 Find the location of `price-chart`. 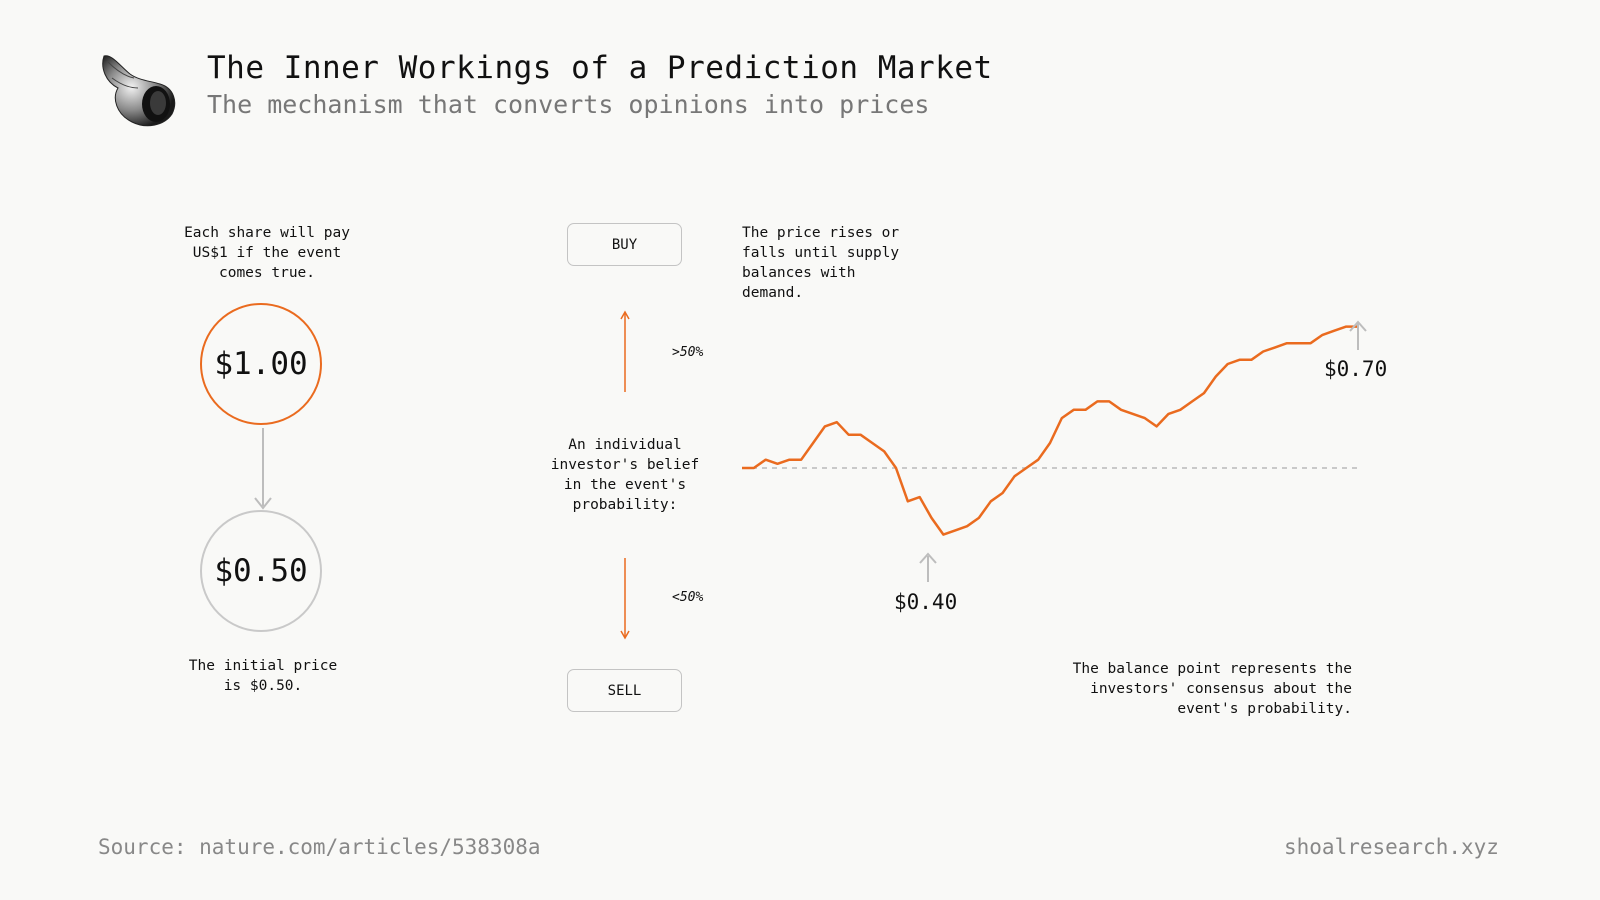

price-chart is located at coordinates (1054, 451).